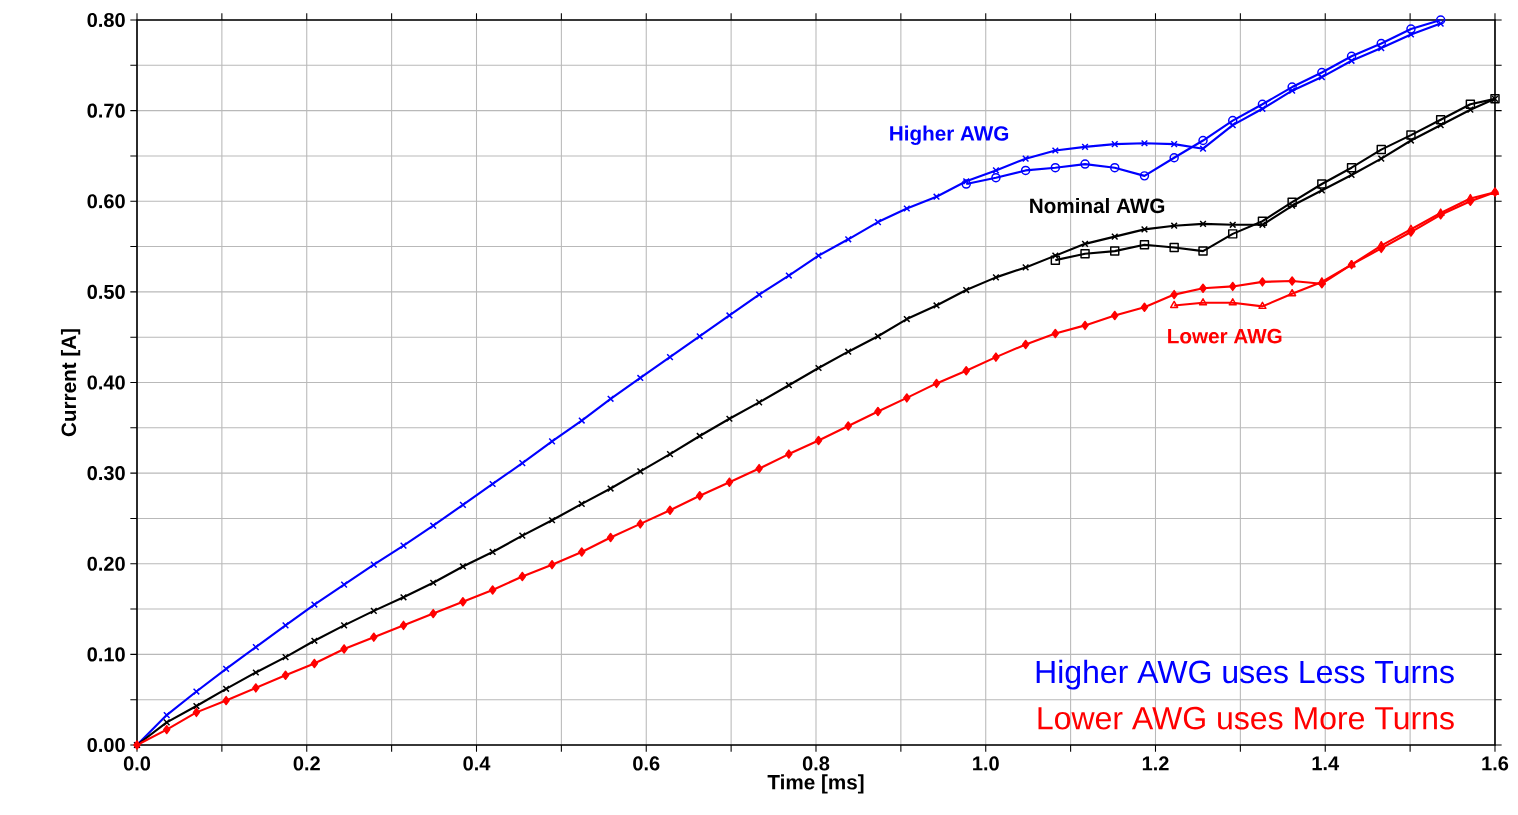  What do you see at coordinates (106, 291) in the screenshot?
I see `y-tick-label: 0.50` at bounding box center [106, 291].